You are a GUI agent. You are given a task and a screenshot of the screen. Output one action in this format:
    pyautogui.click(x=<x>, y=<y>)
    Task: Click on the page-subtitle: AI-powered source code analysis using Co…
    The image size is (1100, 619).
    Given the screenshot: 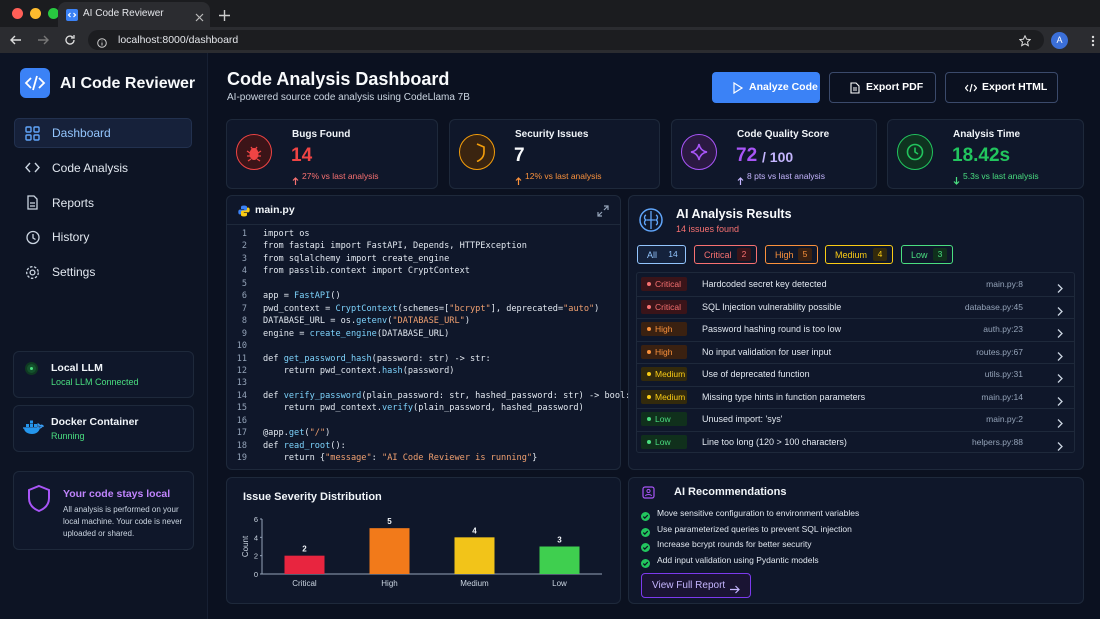 What is the action you would take?
    pyautogui.click(x=348, y=97)
    